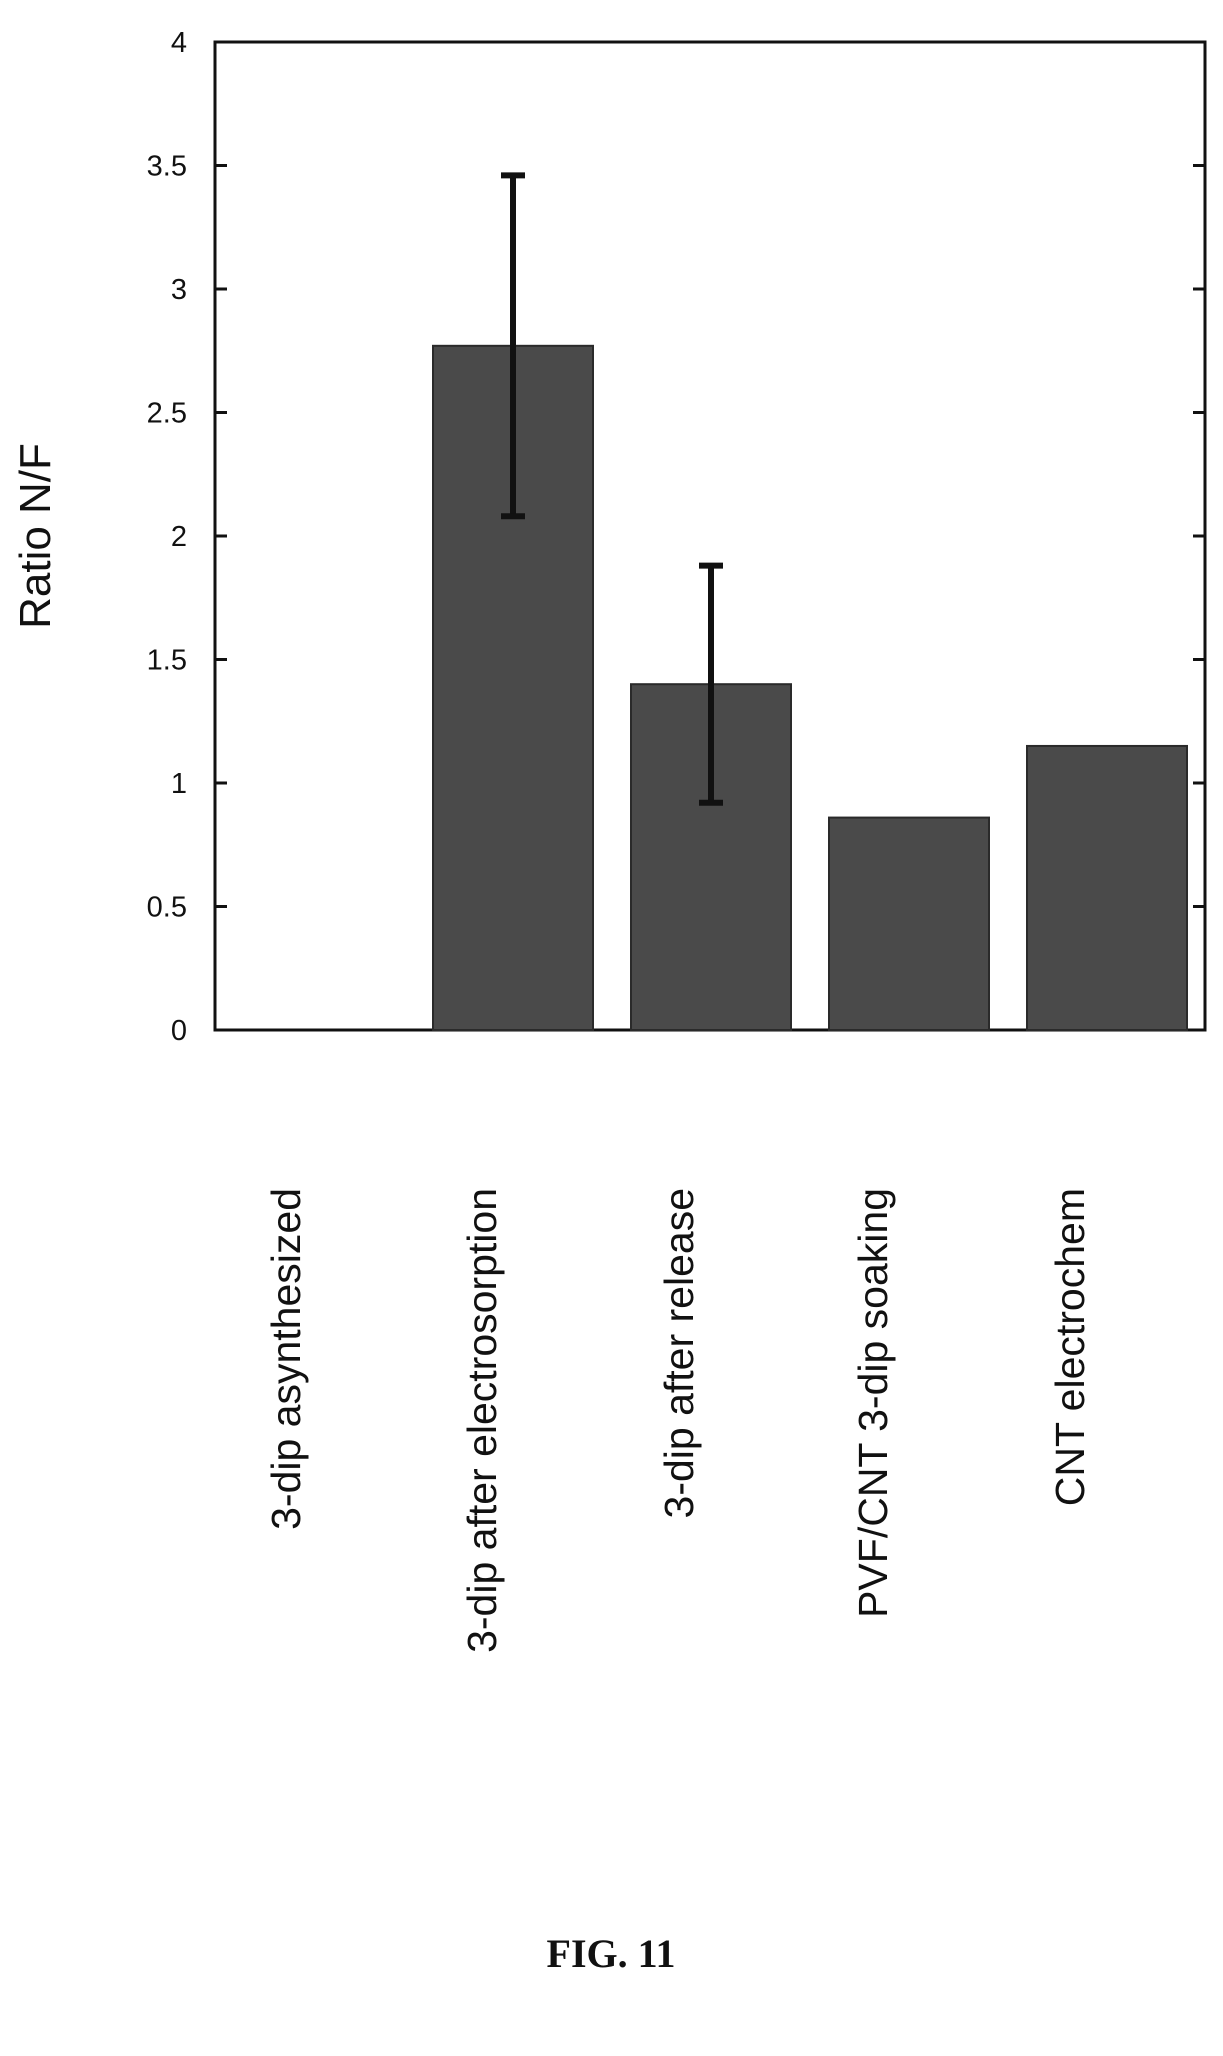 This screenshot has width=1223, height=2056. What do you see at coordinates (179, 290) in the screenshot?
I see `y-tick-label: 3` at bounding box center [179, 290].